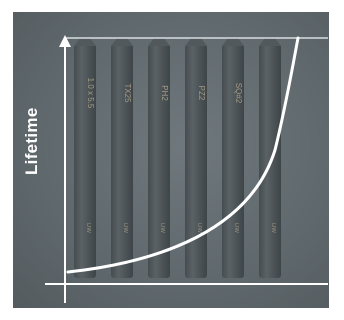  I want to click on bit-6: DW, so click(270, 158).